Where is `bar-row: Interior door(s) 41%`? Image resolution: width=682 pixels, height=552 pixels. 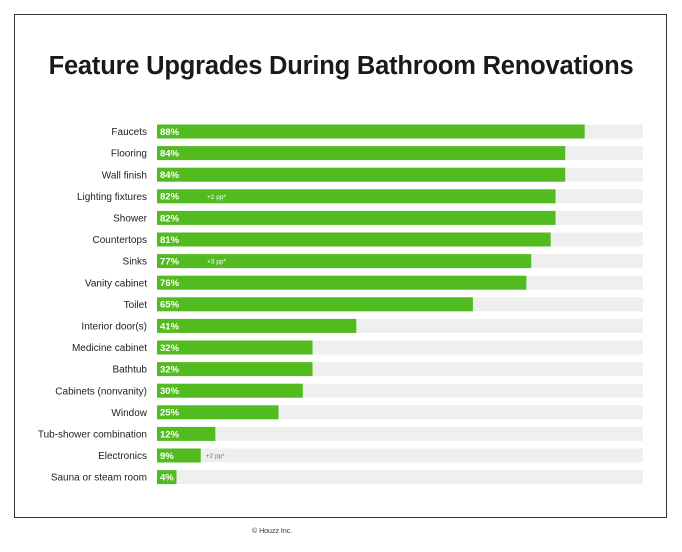 bar-row: Interior door(s) 41% is located at coordinates (362, 325).